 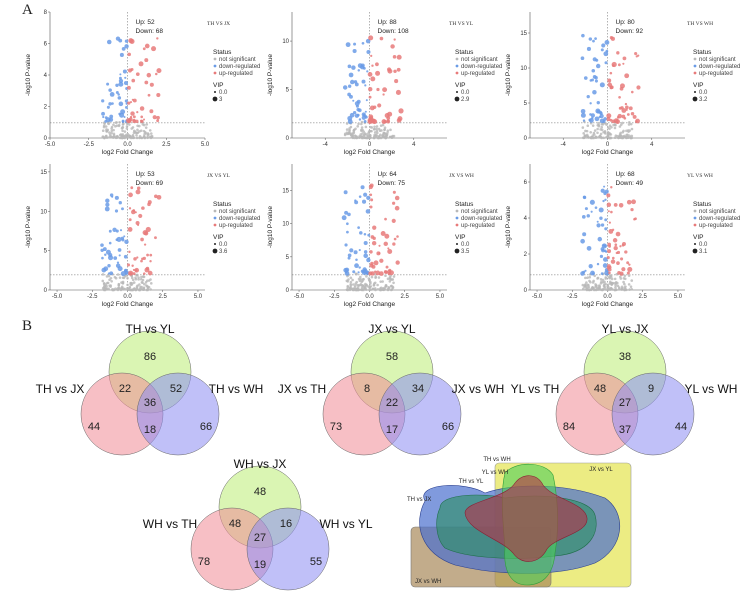 What do you see at coordinates (717, 60) in the screenshot?
I see `legend-status-item: not significant` at bounding box center [717, 60].